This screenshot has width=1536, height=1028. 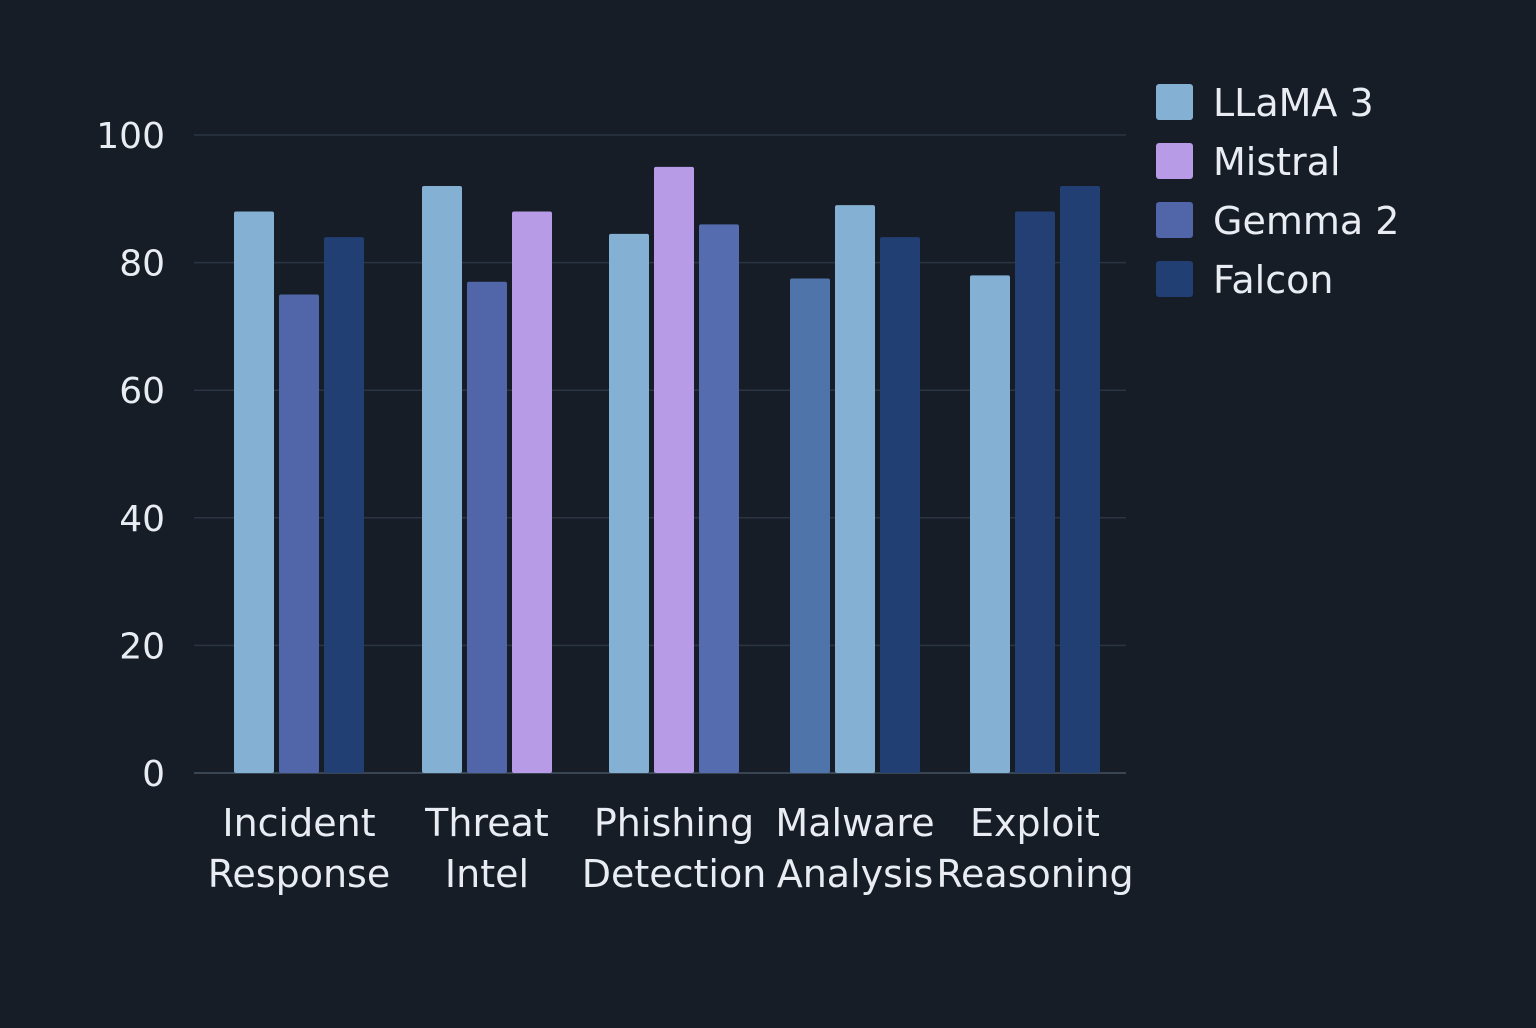 I want to click on x-tick-label: Exploit, so click(x=1035, y=823).